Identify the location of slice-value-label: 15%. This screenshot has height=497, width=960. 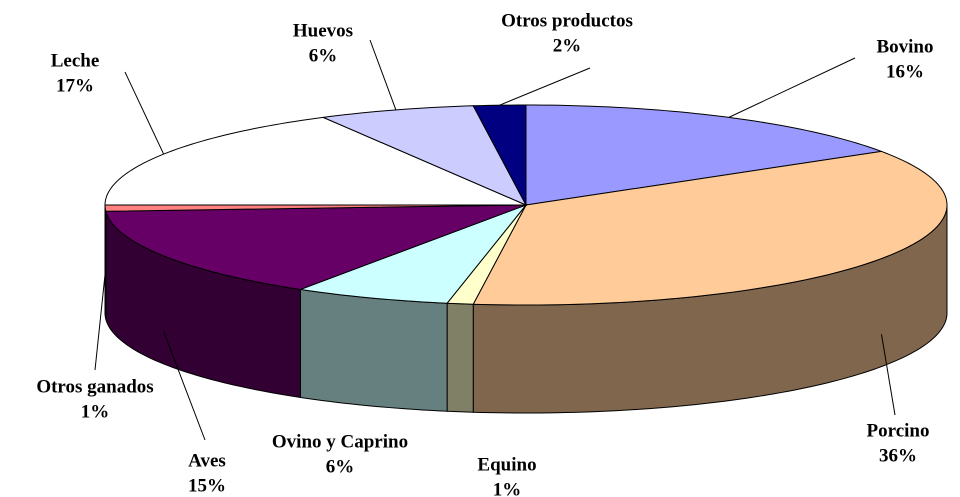
(207, 485).